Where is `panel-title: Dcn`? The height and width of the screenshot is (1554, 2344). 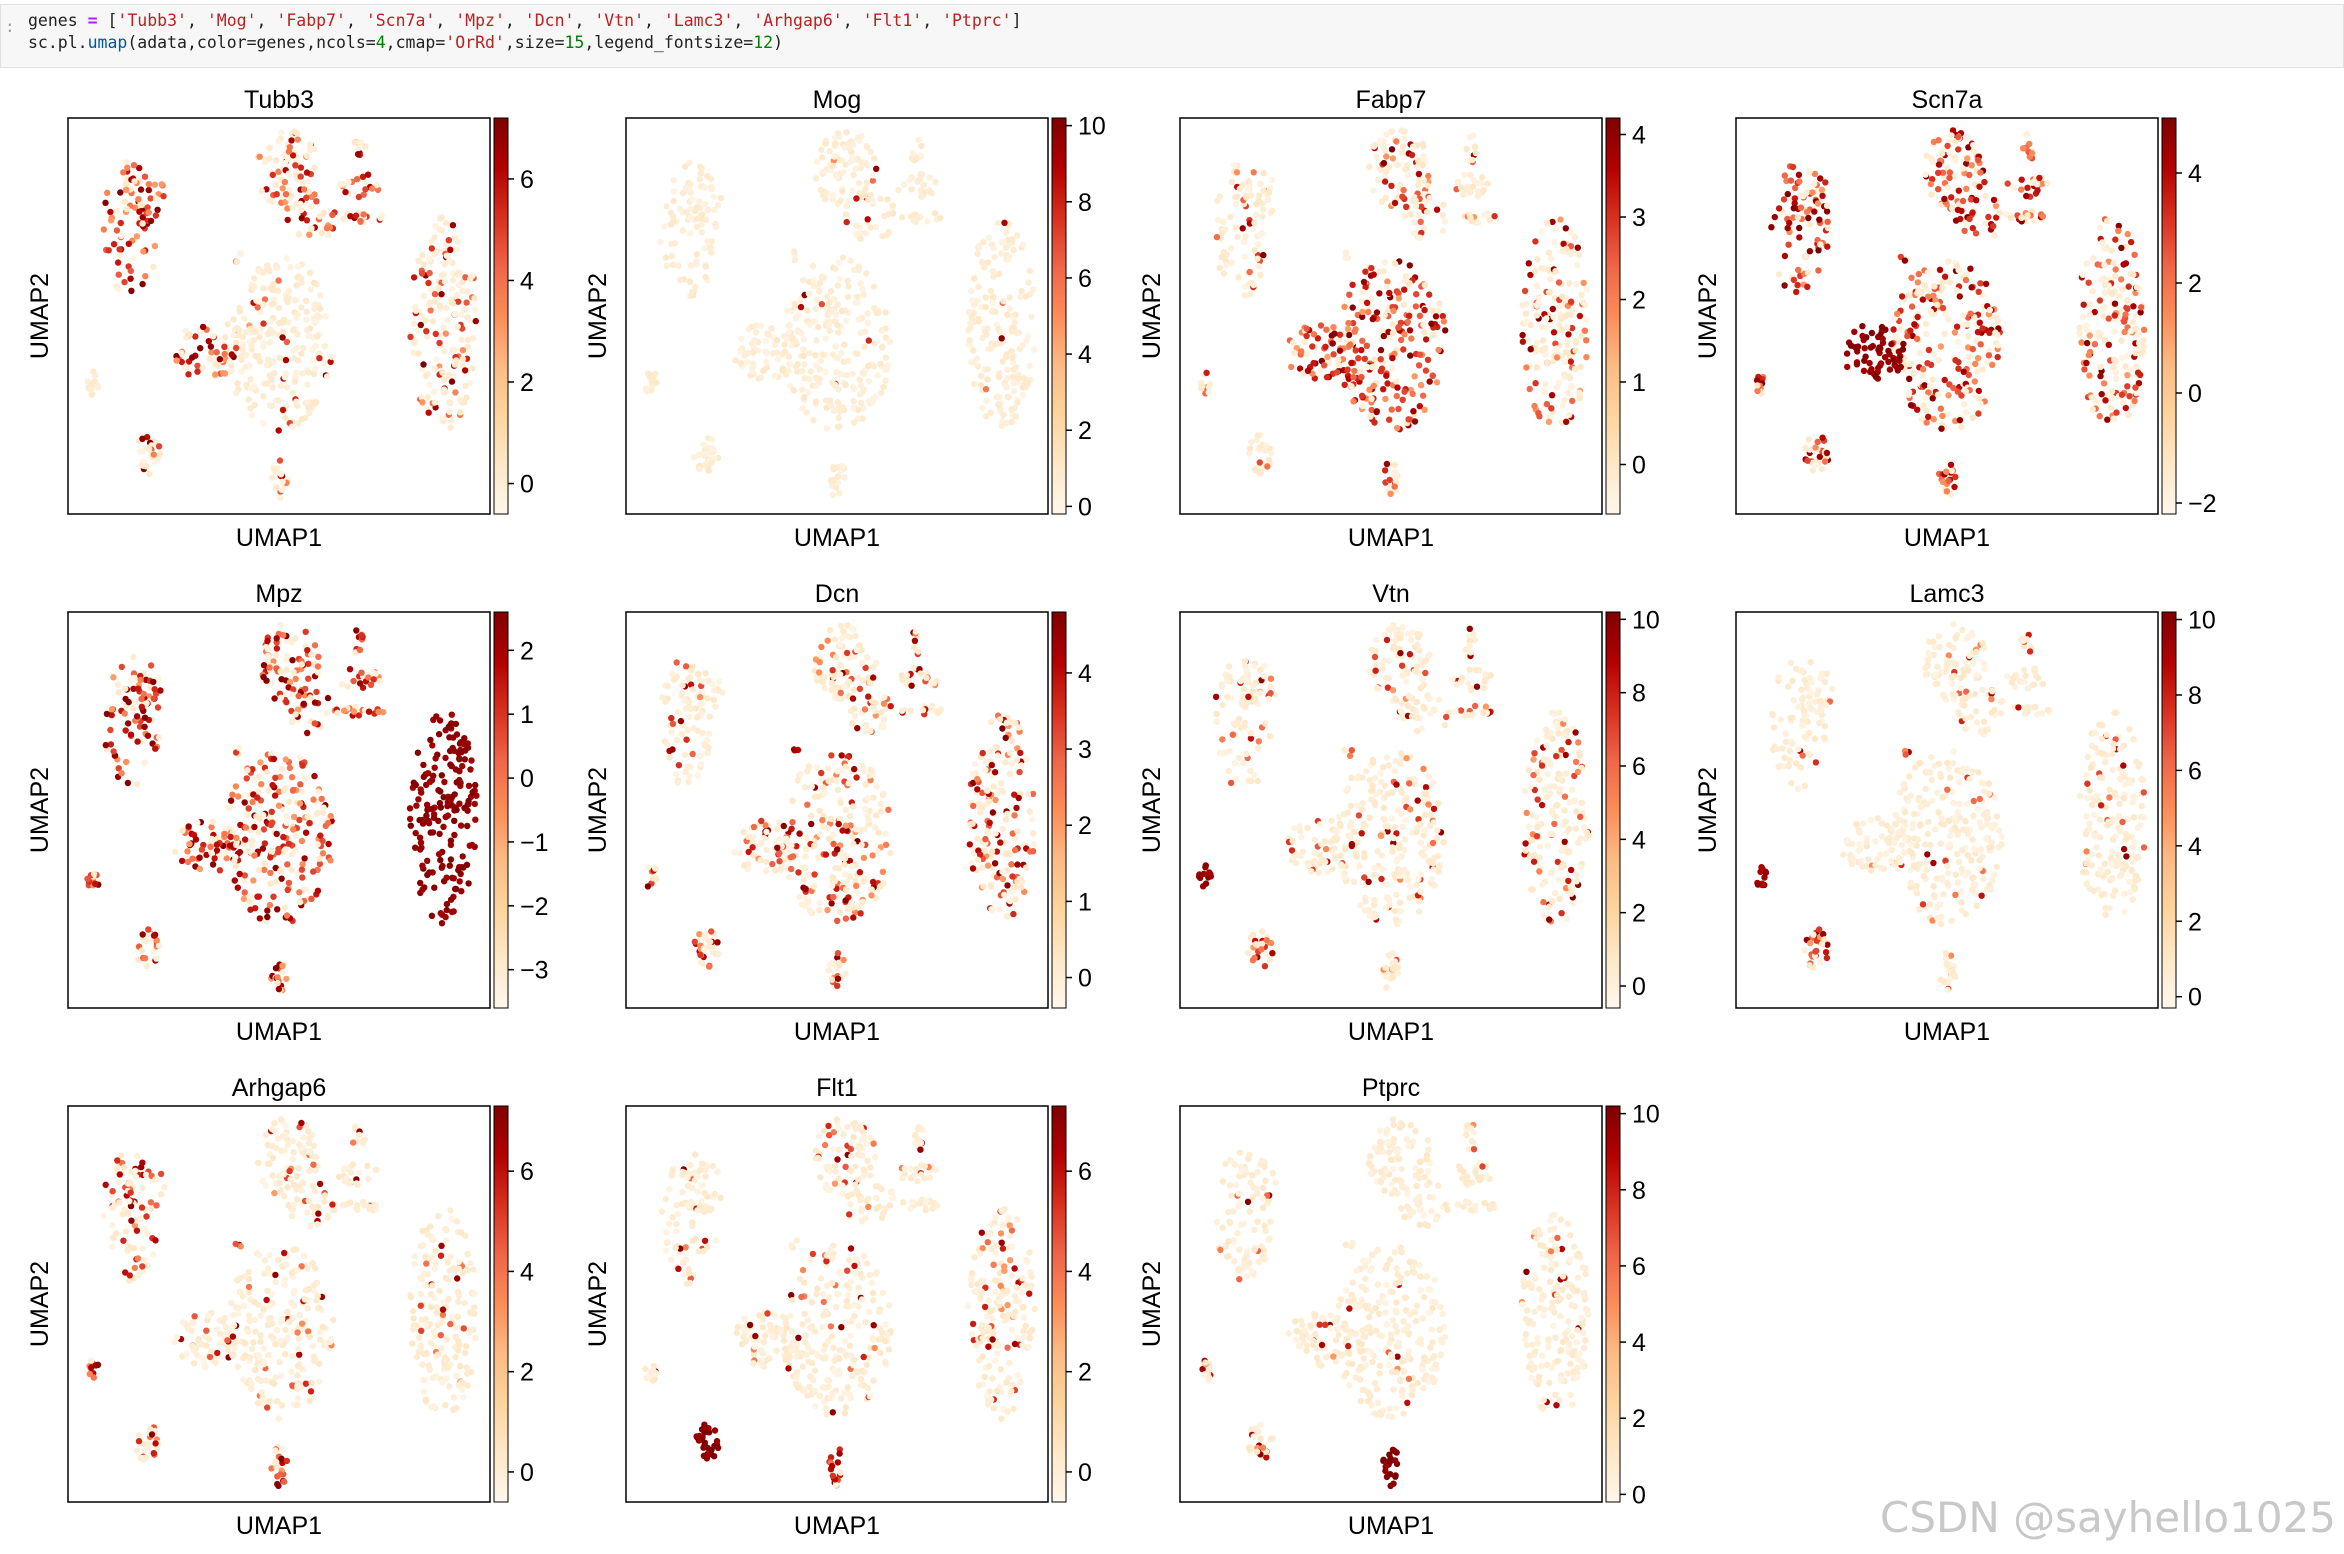
panel-title: Dcn is located at coordinates (837, 594).